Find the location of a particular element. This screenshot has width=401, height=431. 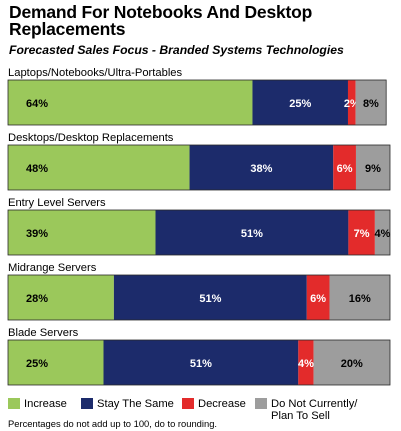

legend-label-do-not: Do Not Currently/ Plan To Sell is located at coordinates (314, 410).